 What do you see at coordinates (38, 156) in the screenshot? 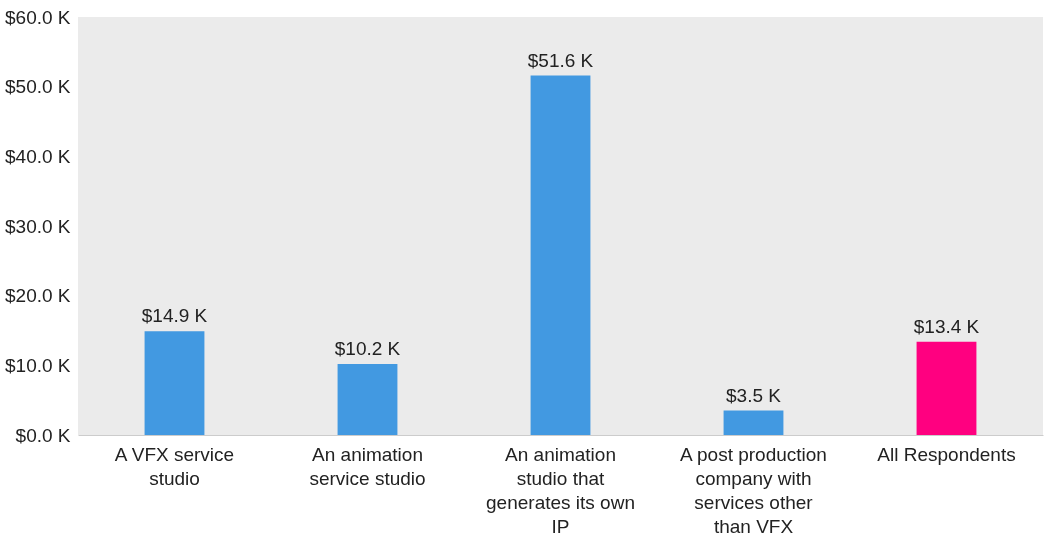
I see `y-tick-label: $40.0 K` at bounding box center [38, 156].